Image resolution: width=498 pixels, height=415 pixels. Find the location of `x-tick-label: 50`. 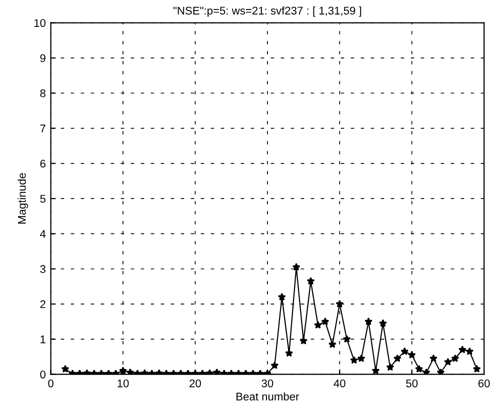

x-tick-label: 50 is located at coordinates (412, 383).